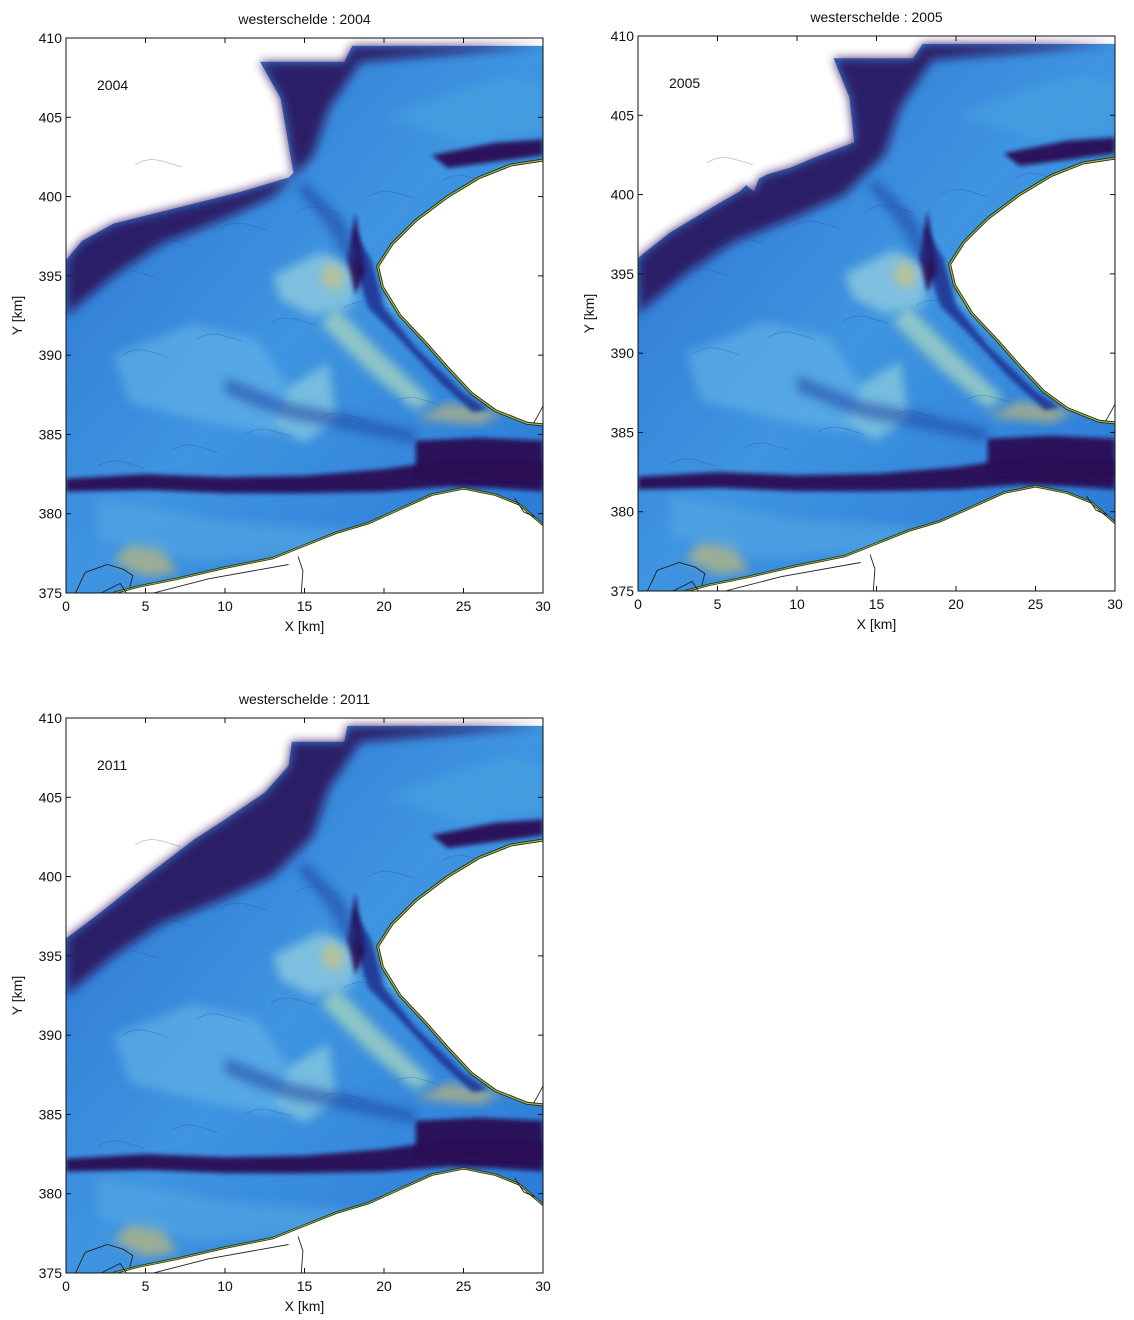 The image size is (1134, 1320). I want to click on panel-title: westerschelde : 2011, so click(304, 699).